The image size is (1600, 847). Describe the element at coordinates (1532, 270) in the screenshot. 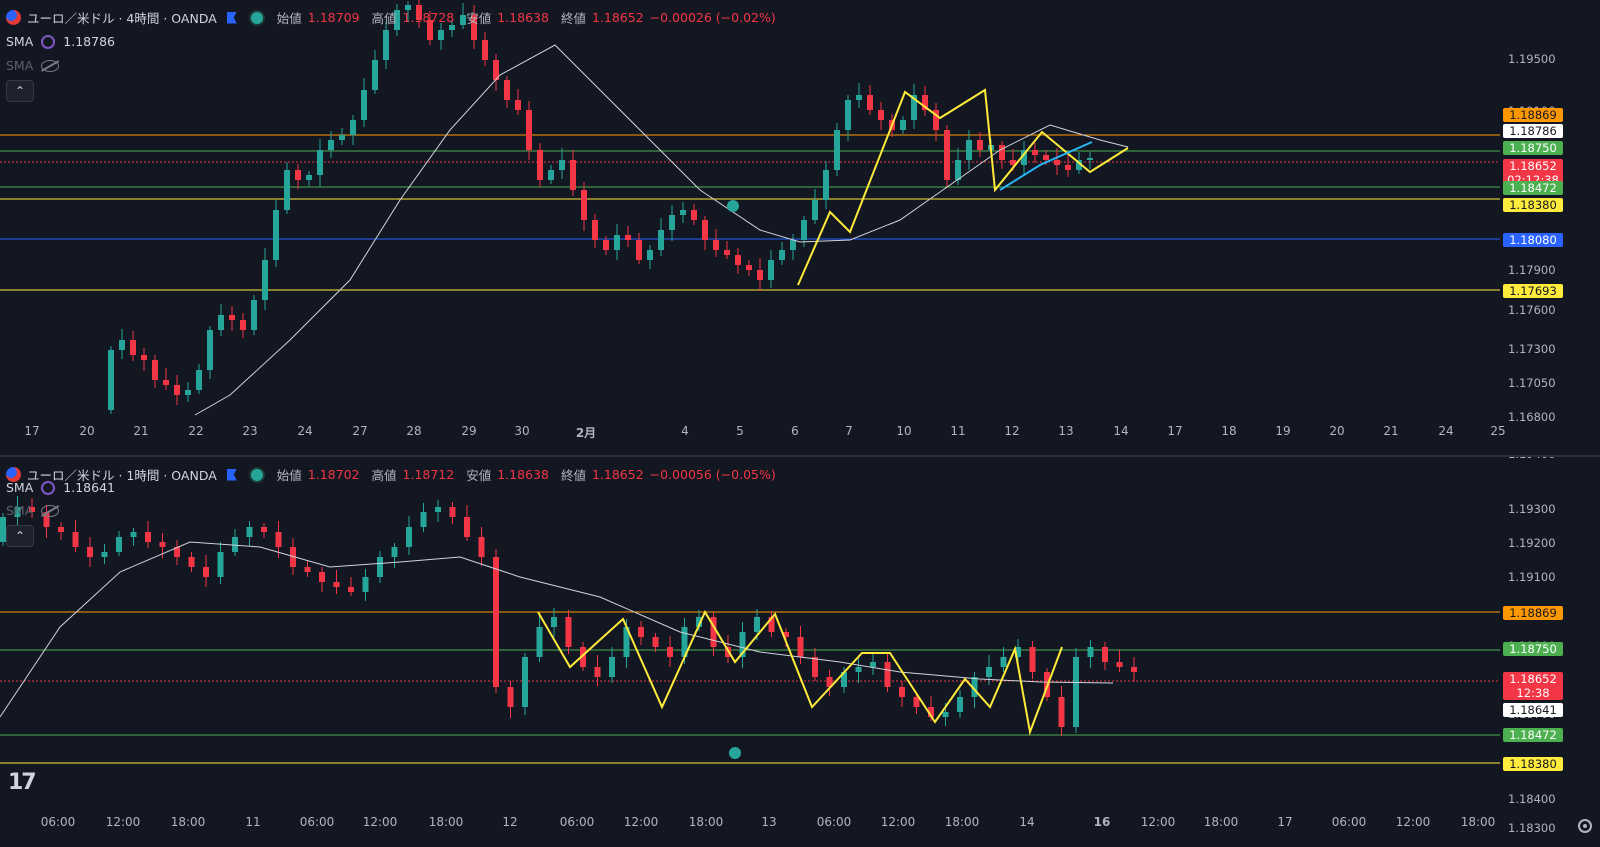

I see `price-tick: 1.17900` at that location.